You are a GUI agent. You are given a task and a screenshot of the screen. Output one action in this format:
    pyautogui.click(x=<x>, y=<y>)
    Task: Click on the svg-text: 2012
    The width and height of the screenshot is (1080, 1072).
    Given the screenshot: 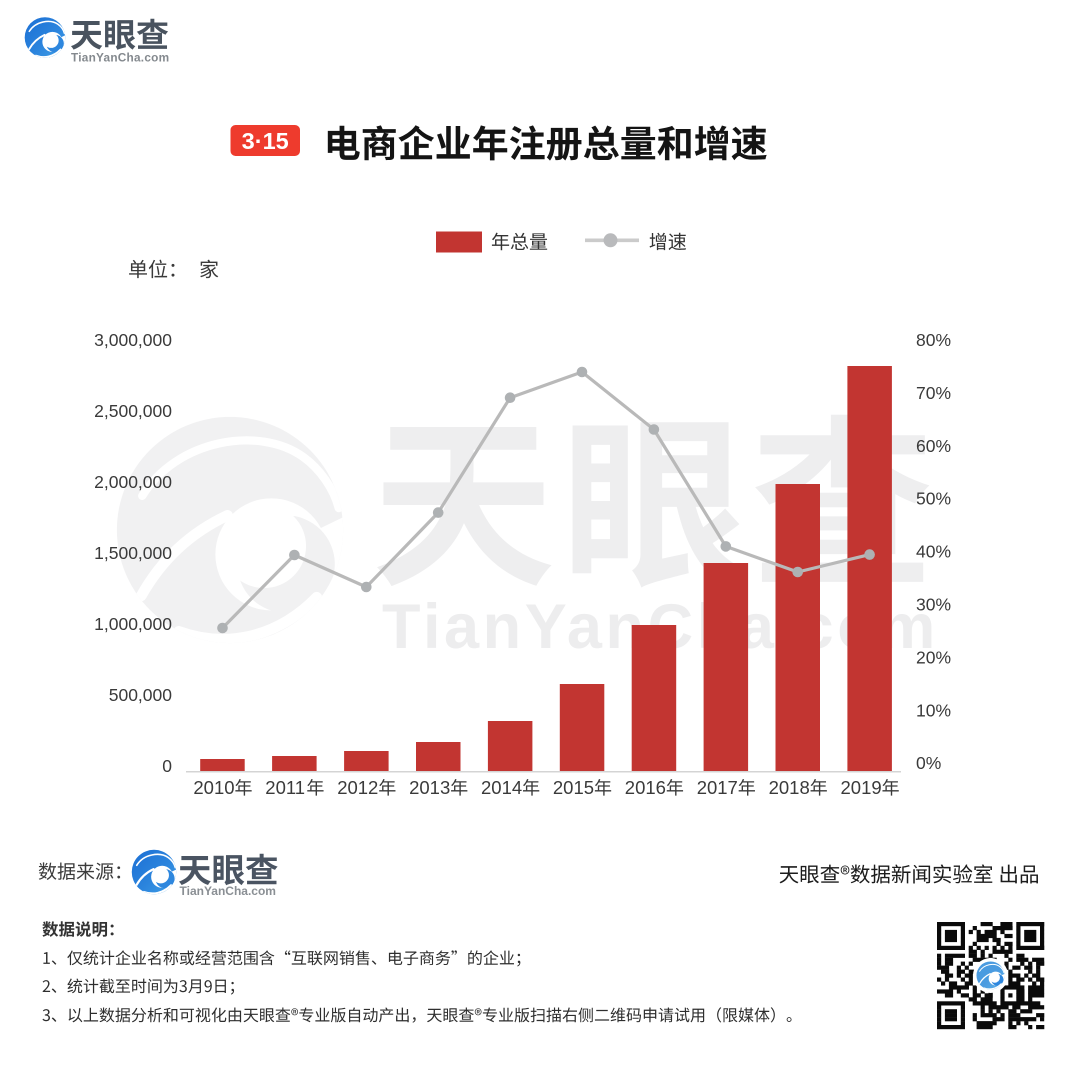 What is the action you would take?
    pyautogui.click(x=357, y=787)
    